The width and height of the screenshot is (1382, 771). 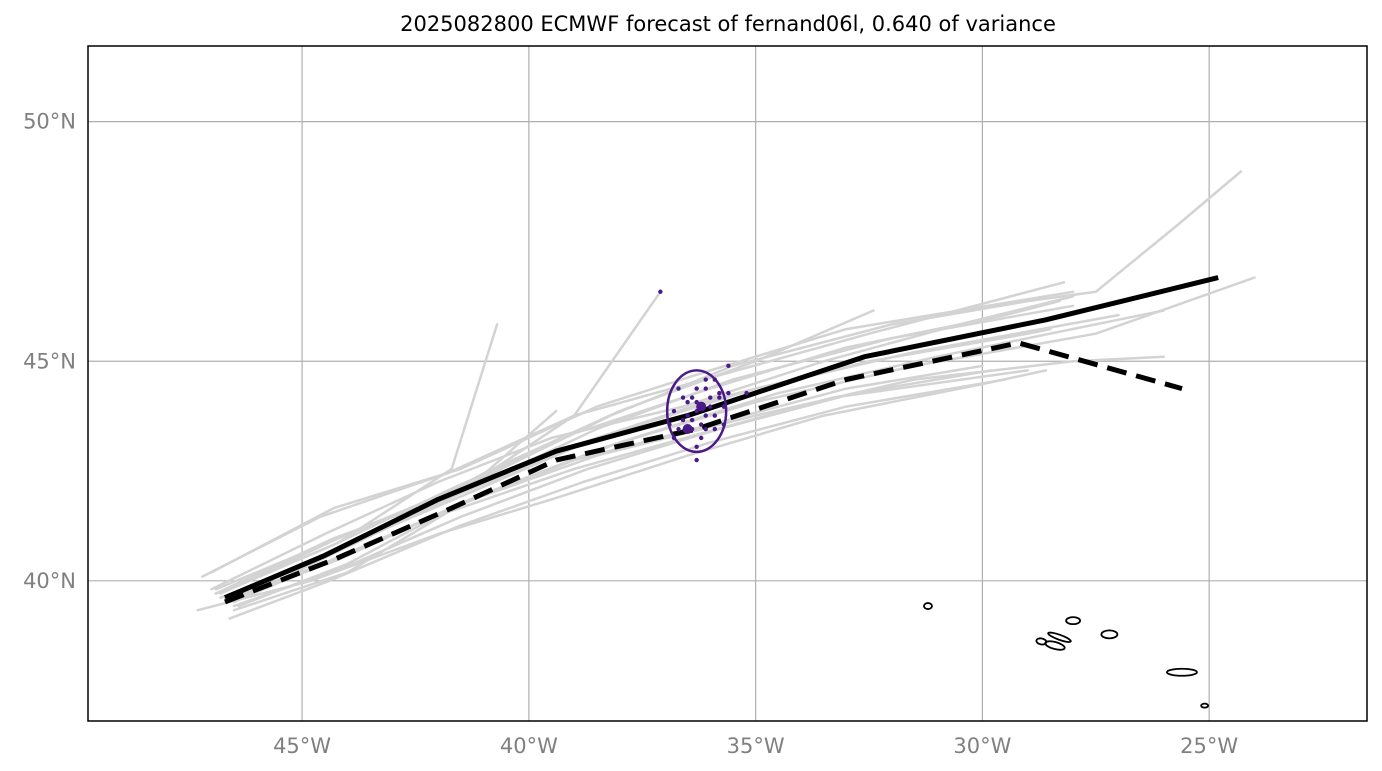 I want to click on x-tick-label: 25°W, so click(x=1209, y=746).